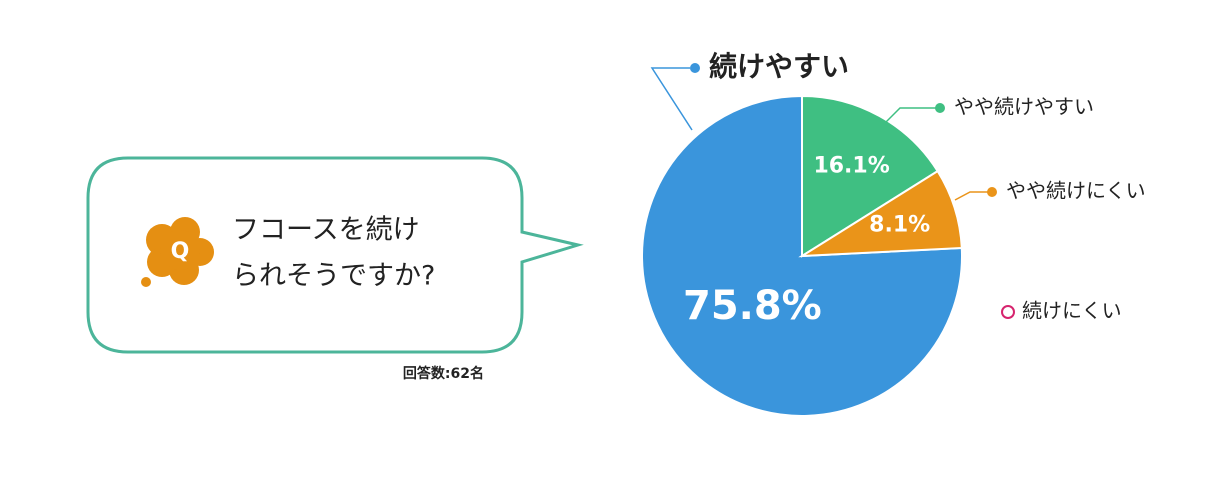  Describe the element at coordinates (333, 276) in the screenshot. I see `question-line: られそうですか?` at that location.